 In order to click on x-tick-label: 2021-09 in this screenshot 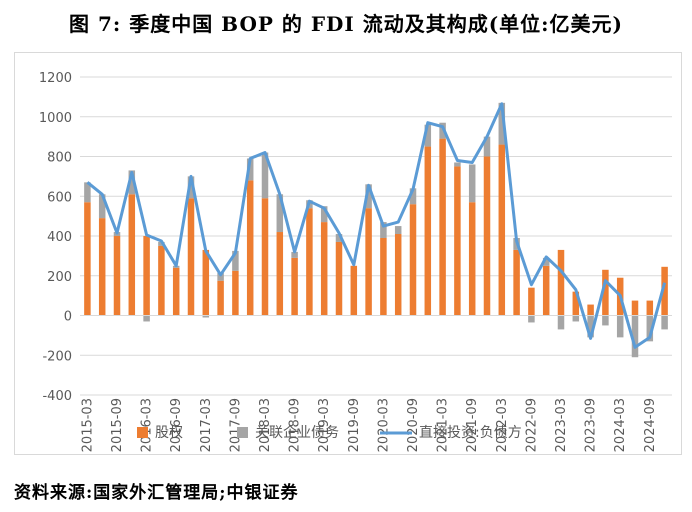, I will do `click(472, 425)`.